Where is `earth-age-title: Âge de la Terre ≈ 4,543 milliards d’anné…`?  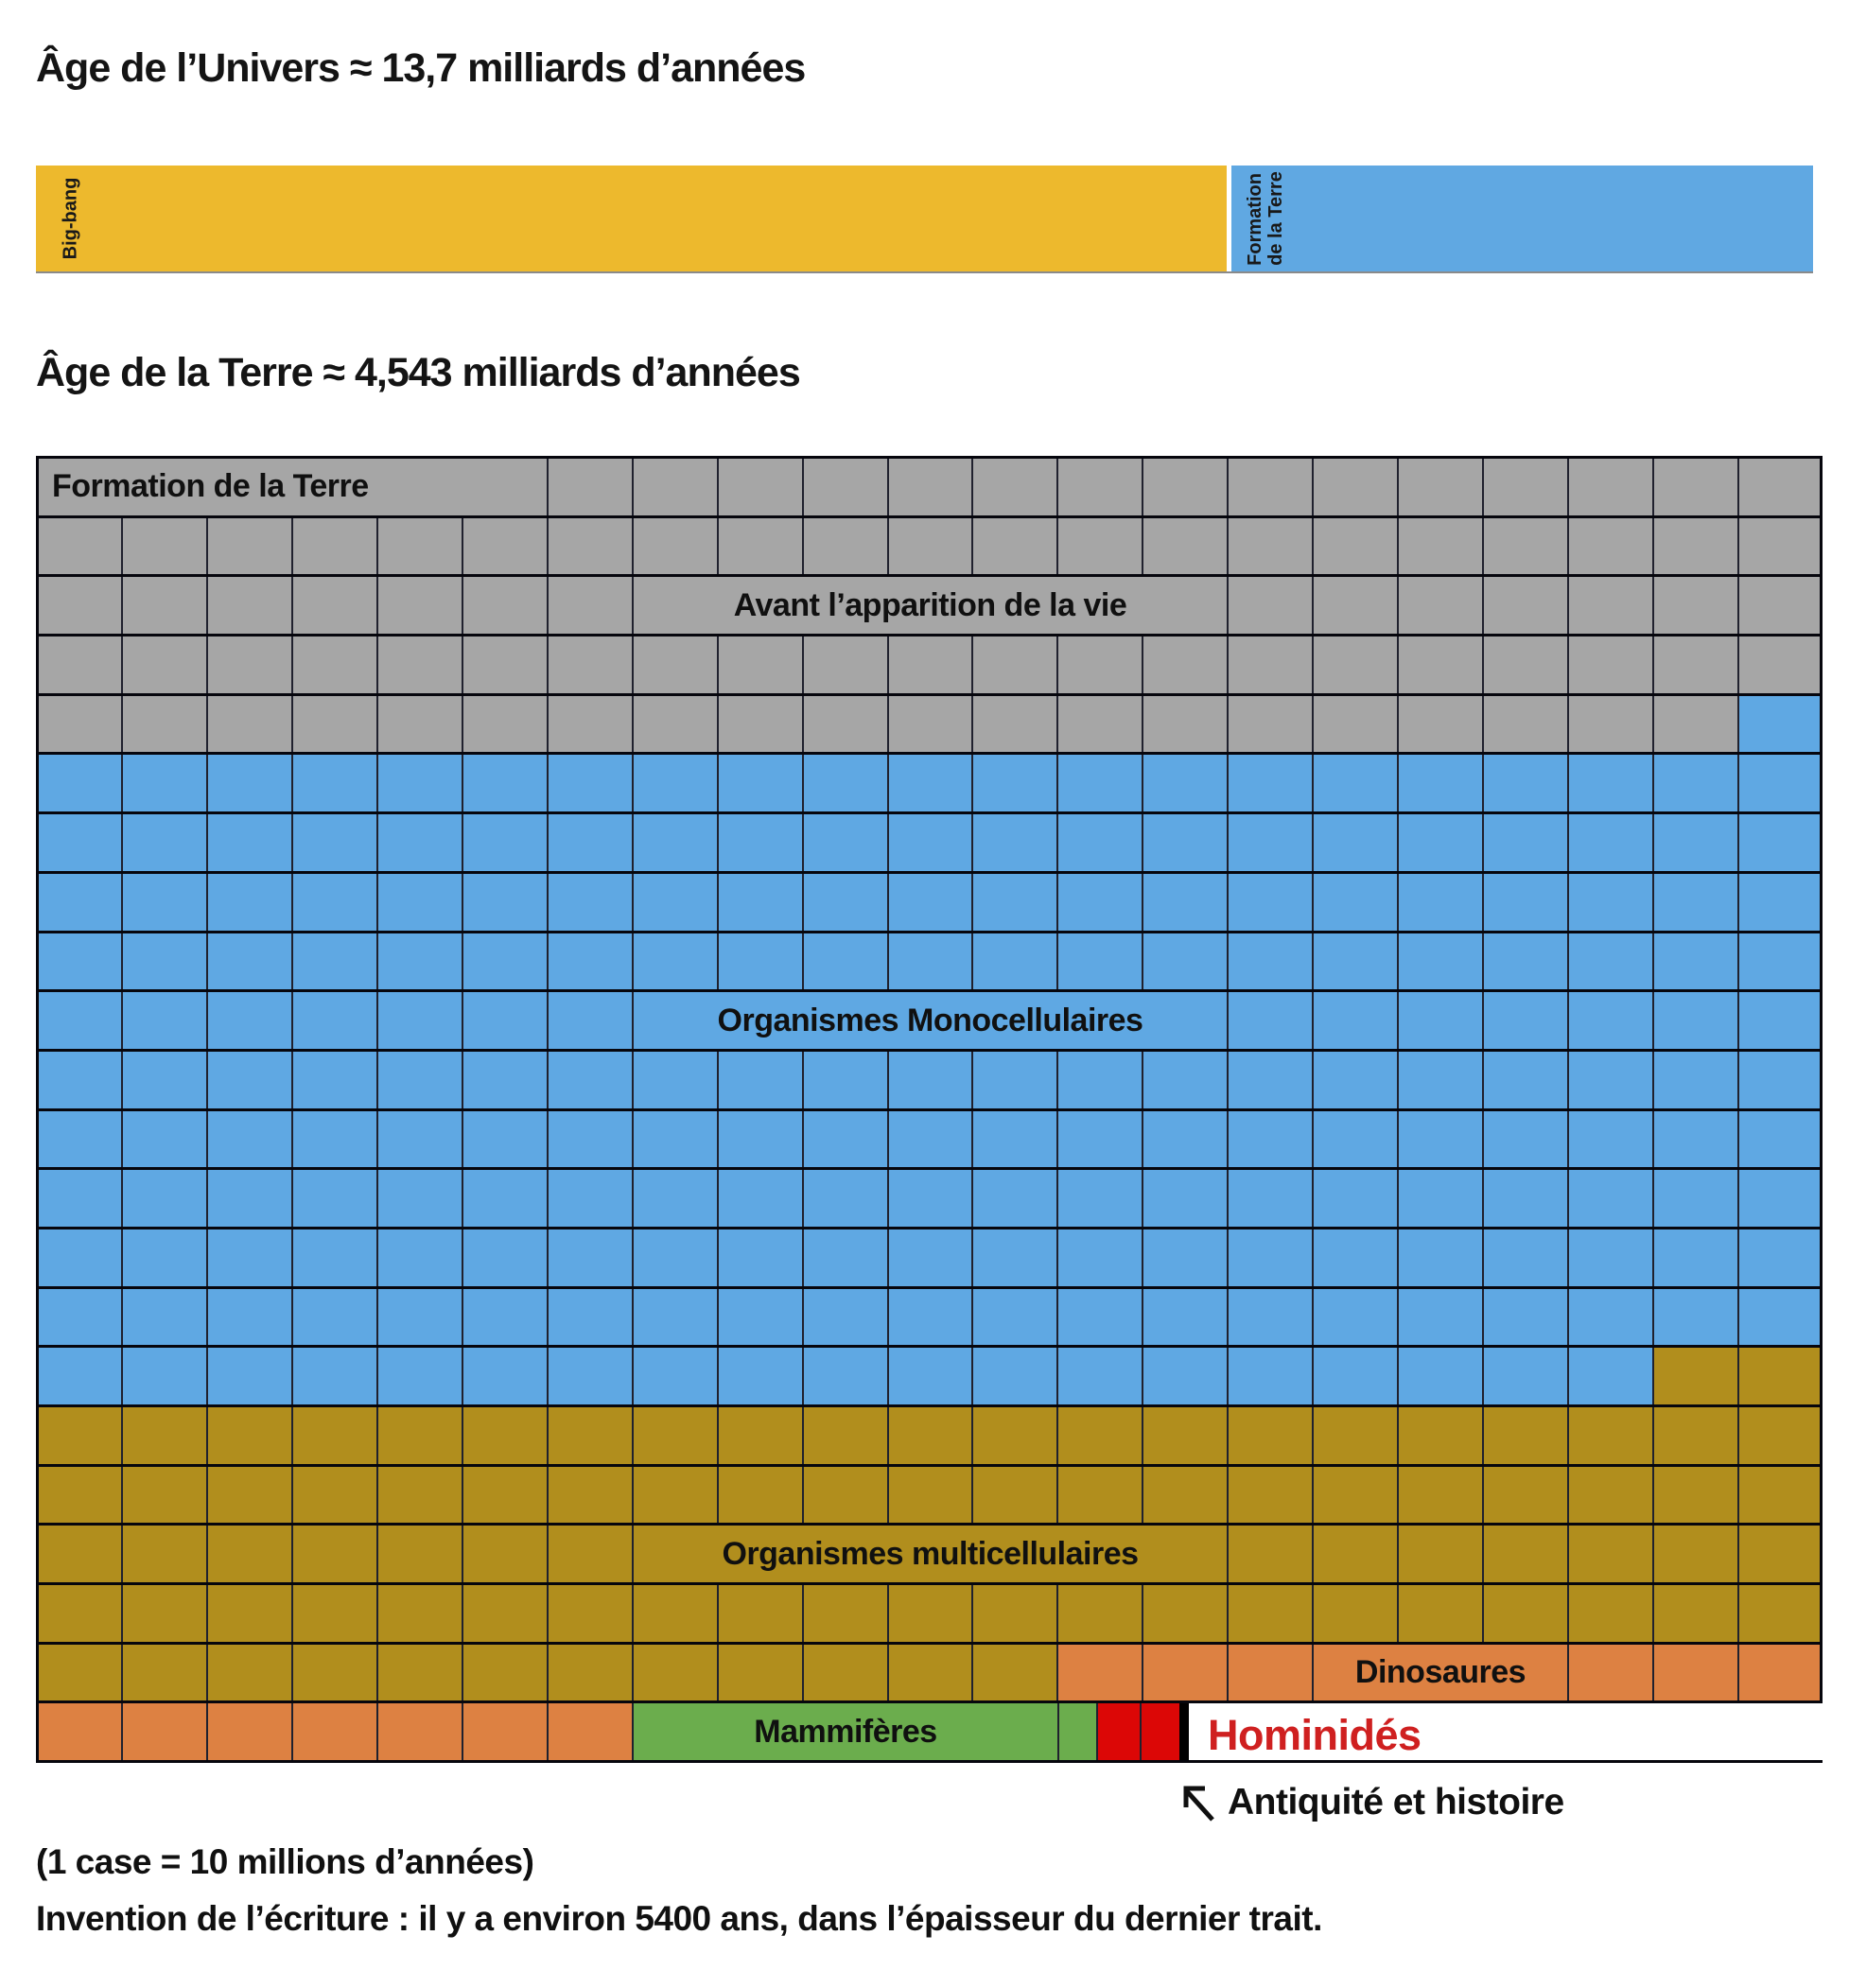
earth-age-title: Âge de la Terre ≈ 4,543 milliards d’anné… is located at coordinates (419, 372).